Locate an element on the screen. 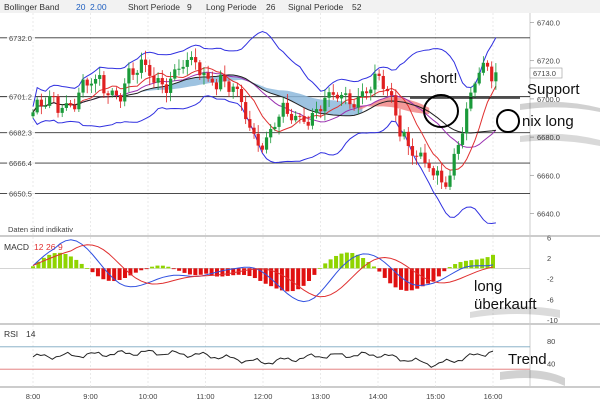  long-ma-line is located at coordinates (264, 104).